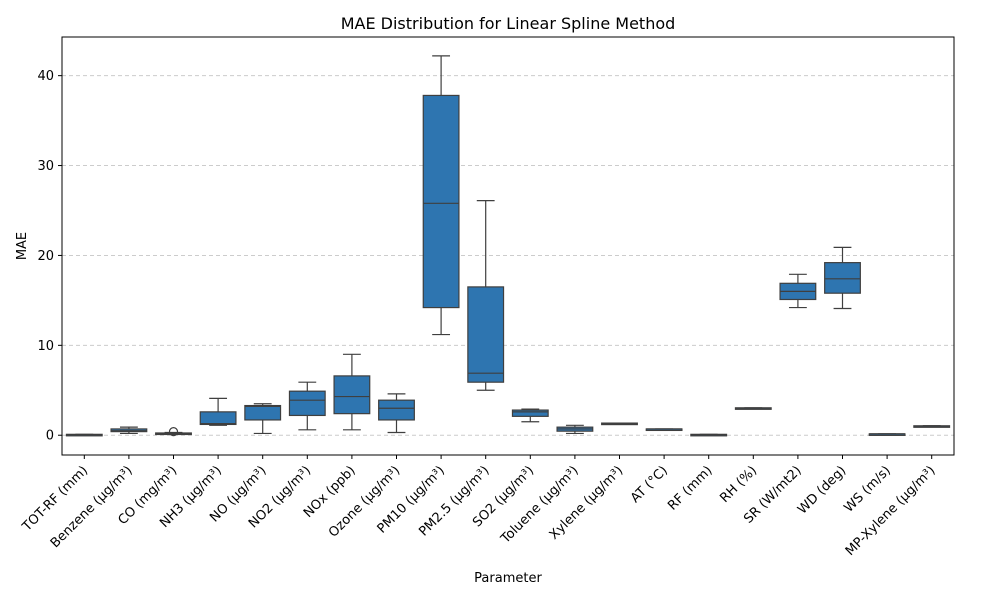  I want to click on x-tick-label: WD (deg), so click(822, 490).